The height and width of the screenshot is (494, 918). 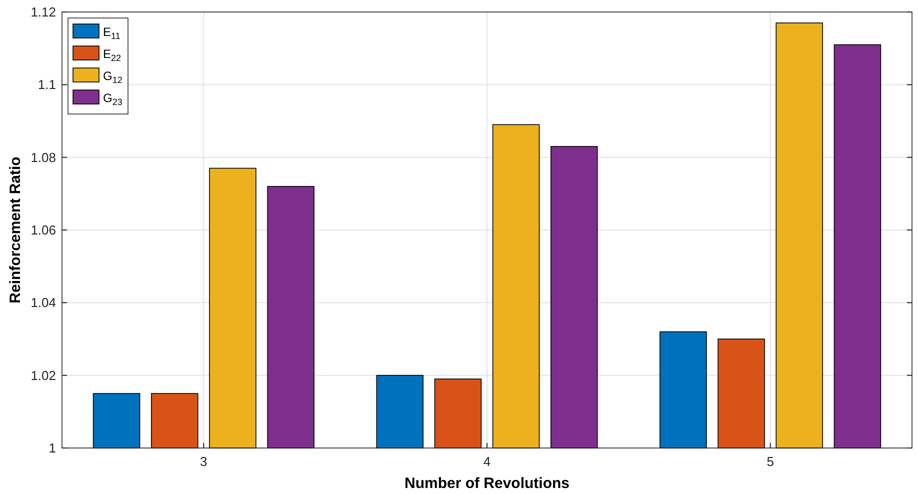 I want to click on x-tick-label: 5, so click(x=770, y=461).